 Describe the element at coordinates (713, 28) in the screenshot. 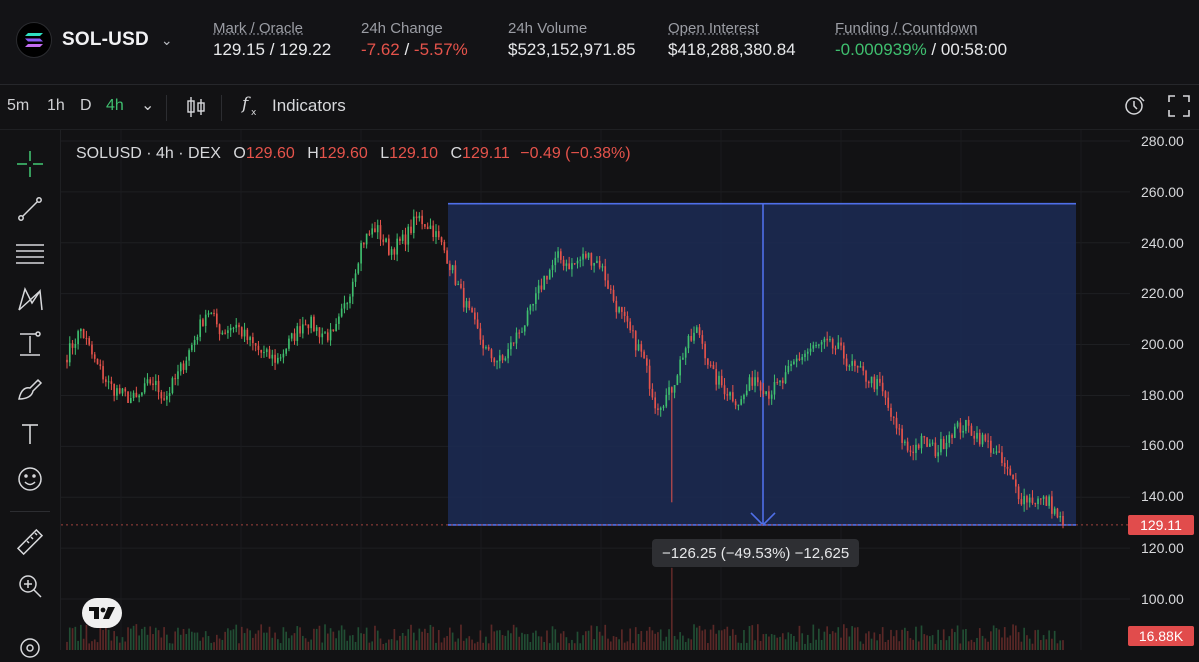

I see `stat-label: Open Interest` at that location.